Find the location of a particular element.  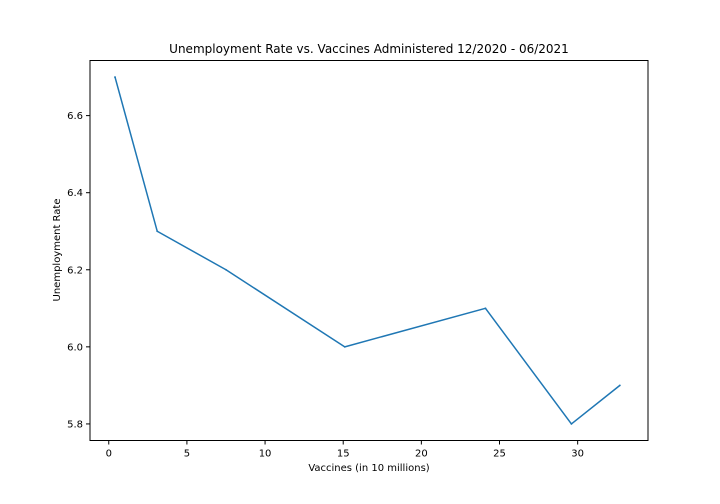

x-tick-label: 5 is located at coordinates (187, 454).